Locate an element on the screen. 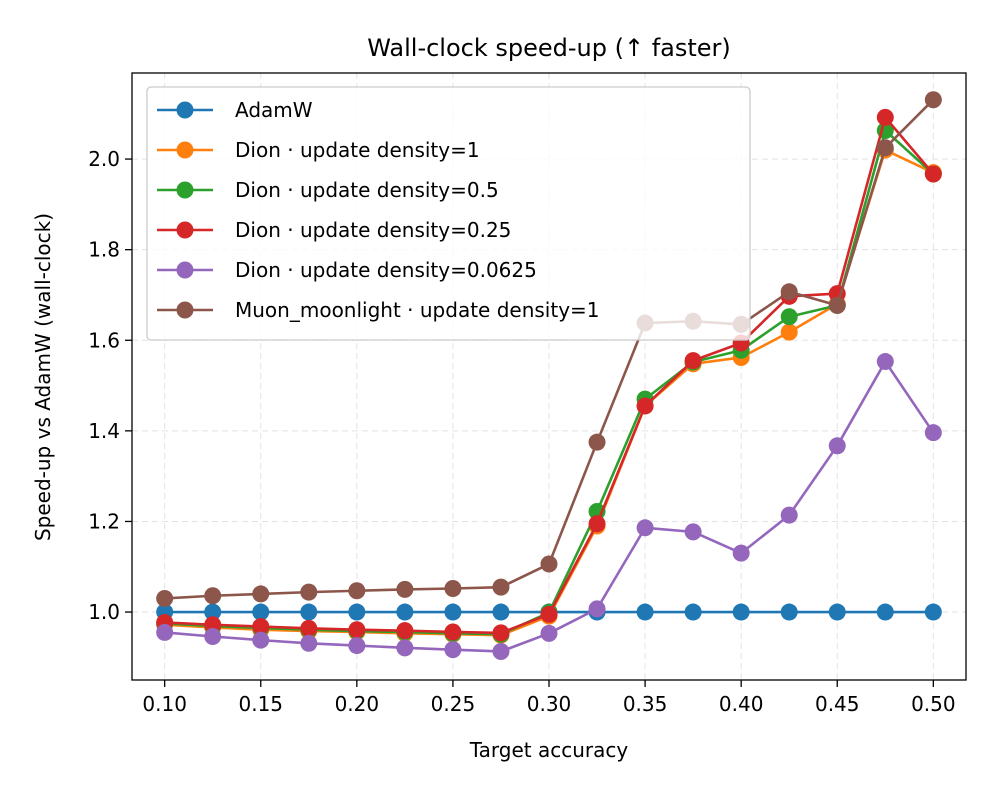 The image size is (997, 797). y-tick-label: 1.8 is located at coordinates (104, 250).